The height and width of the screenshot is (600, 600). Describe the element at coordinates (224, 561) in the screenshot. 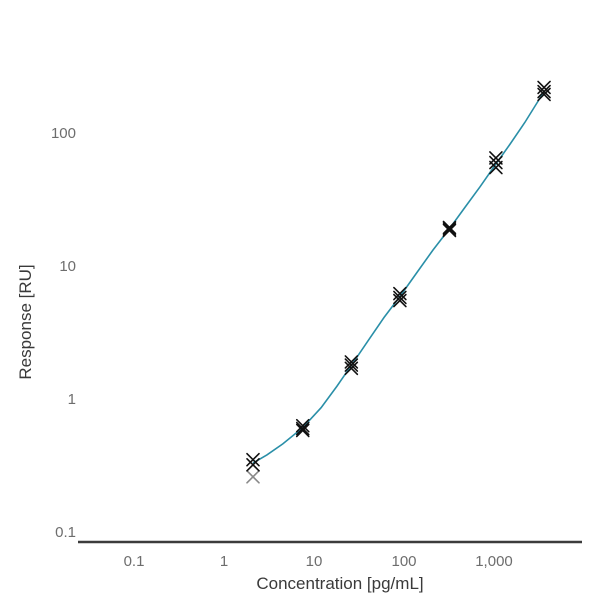

I see `x-tick-label: 1` at that location.